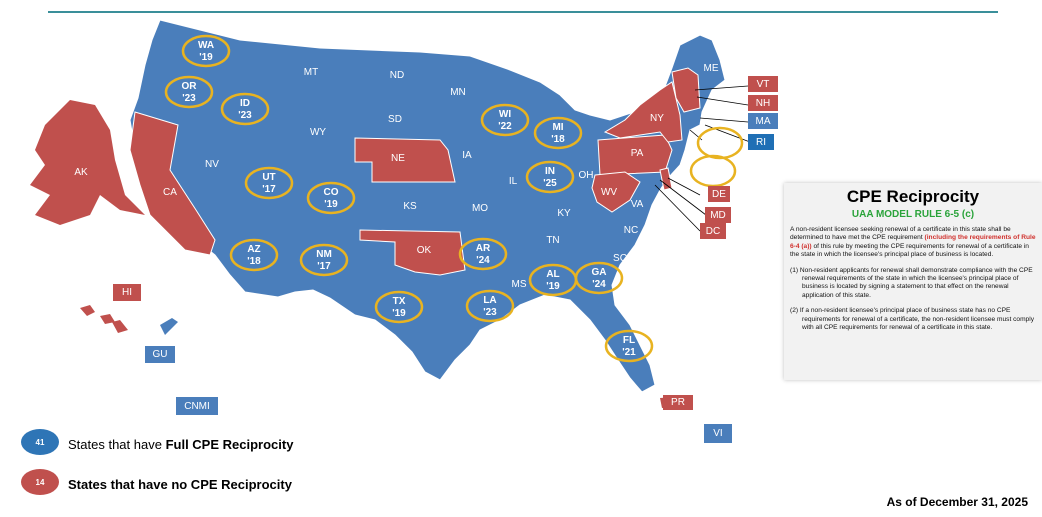 Image resolution: width=1042 pixels, height=517 pixels. Describe the element at coordinates (643, 112) in the screenshot. I see `state-shape-ny` at that location.